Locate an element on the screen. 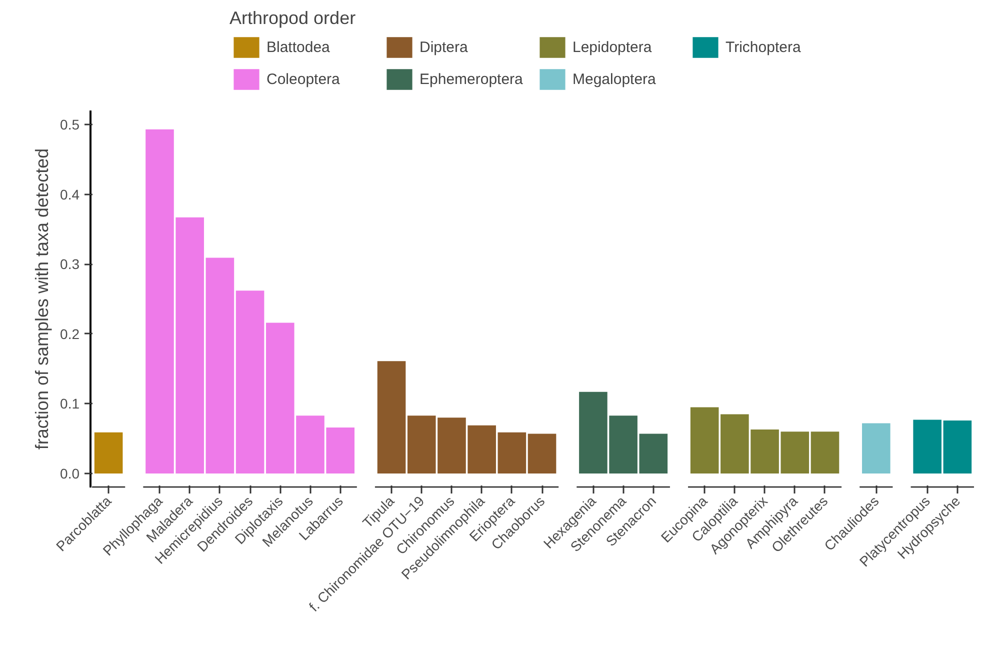 The width and height of the screenshot is (990, 652). y-tick-label: 0.4 is located at coordinates (70, 194).